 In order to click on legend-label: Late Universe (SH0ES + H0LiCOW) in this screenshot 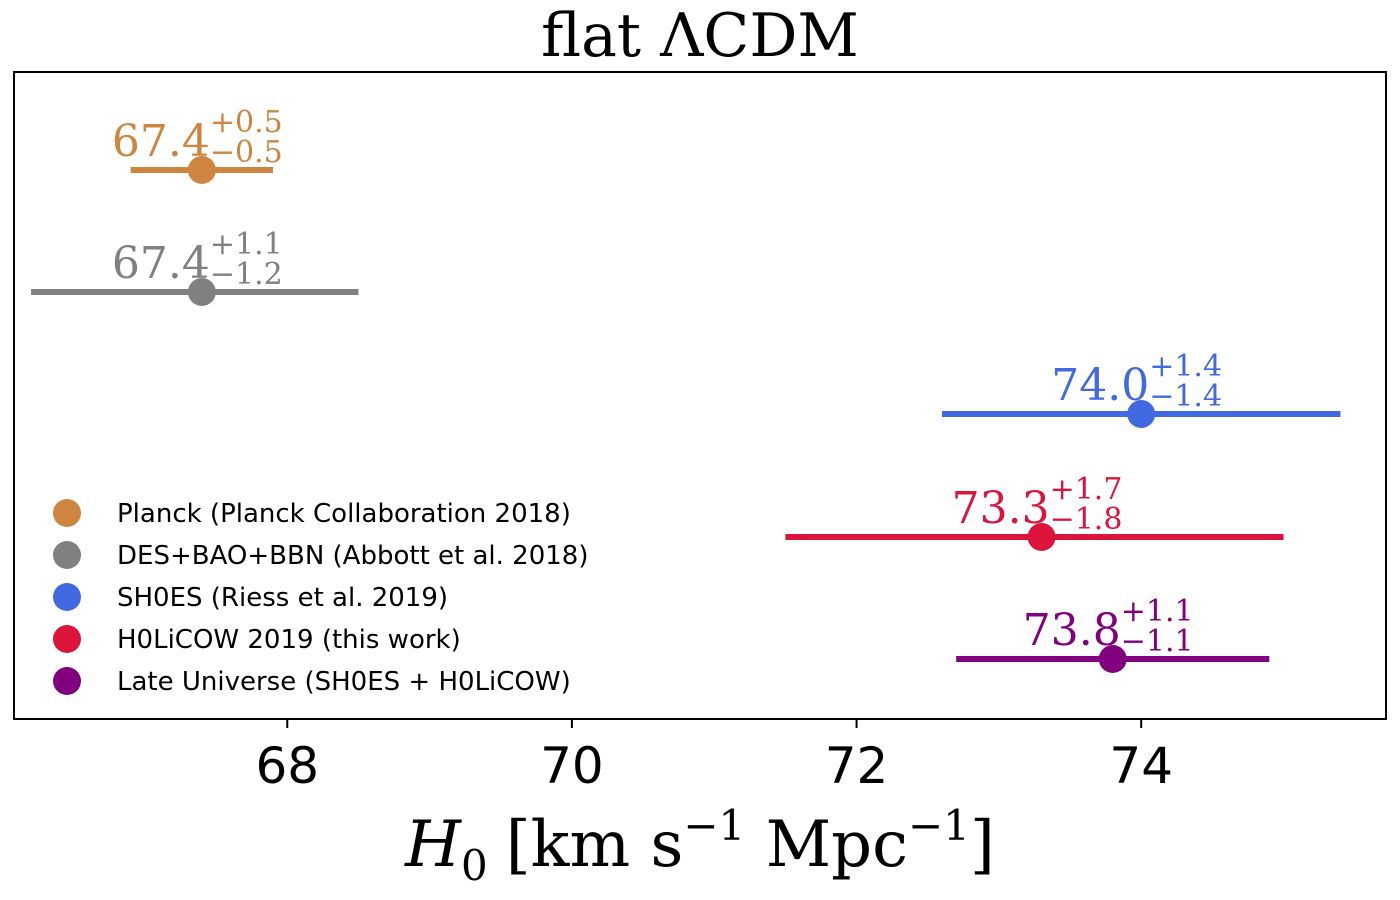, I will do `click(344, 682)`.